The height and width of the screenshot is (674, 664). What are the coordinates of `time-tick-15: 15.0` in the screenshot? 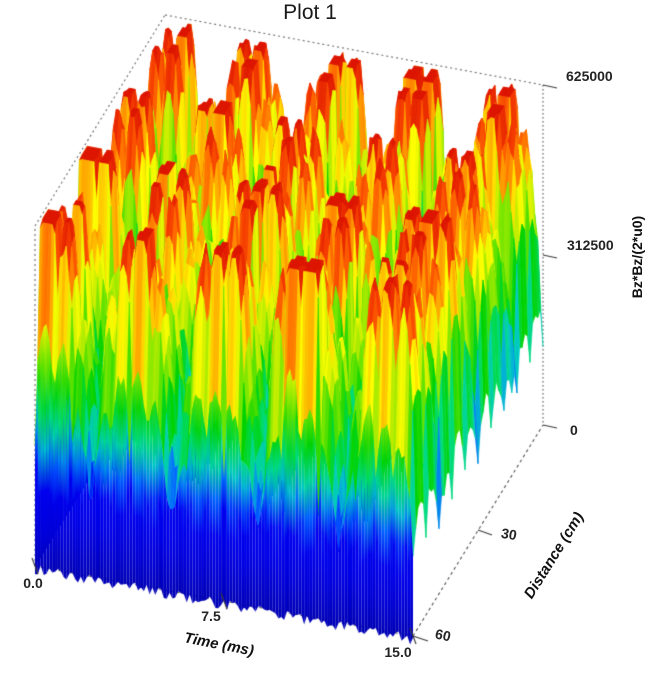 It's located at (398, 652).